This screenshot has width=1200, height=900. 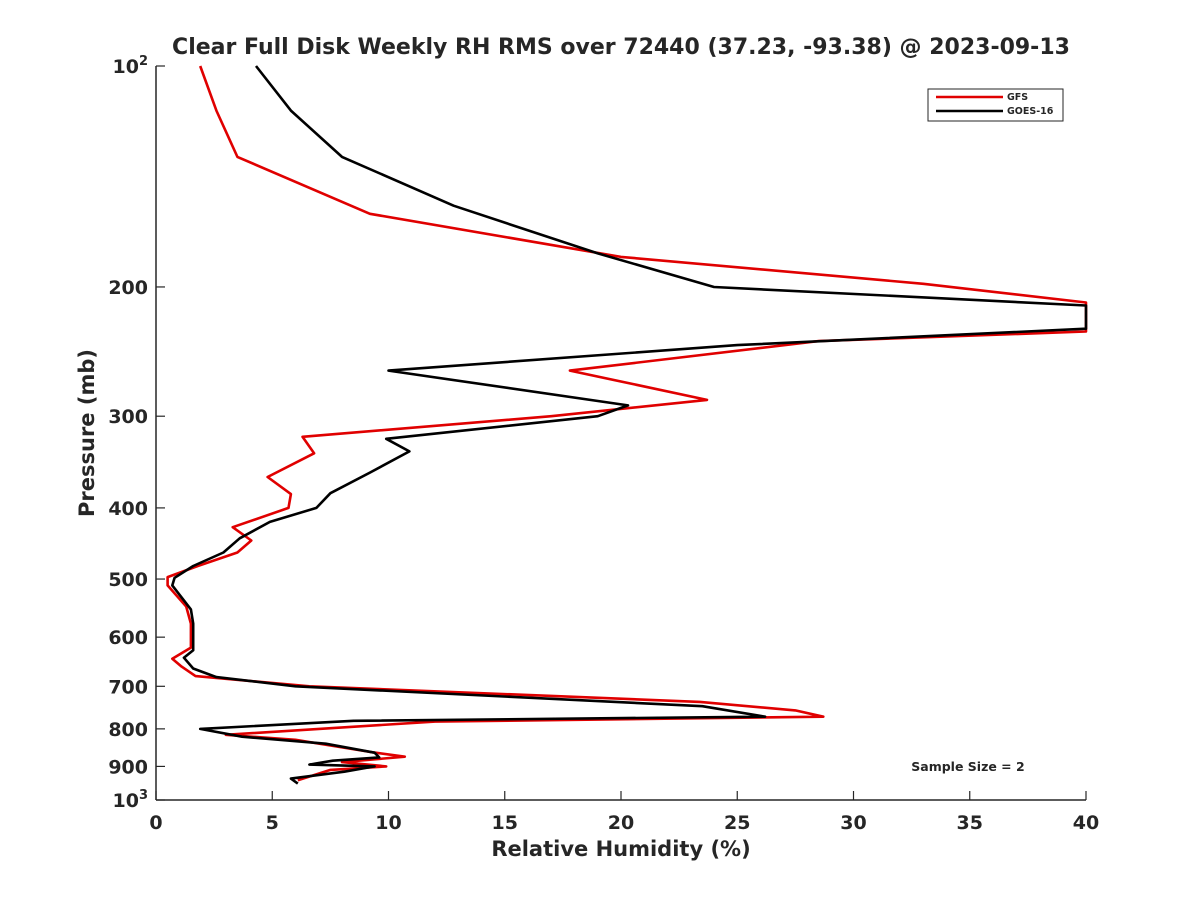 I want to click on sample-size-annotation: Sample Size = 2, so click(x=967, y=766).